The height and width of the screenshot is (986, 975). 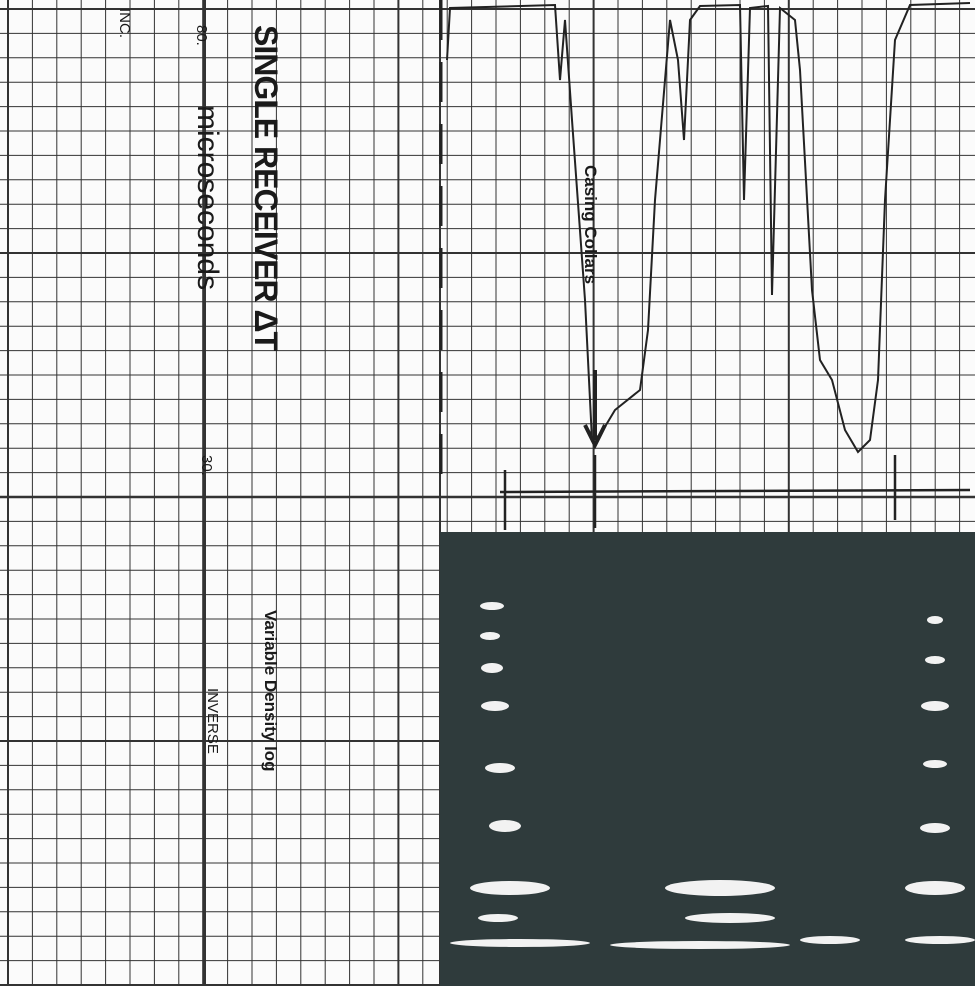 I want to click on panel-title: Variable Density log, so click(x=270, y=691).